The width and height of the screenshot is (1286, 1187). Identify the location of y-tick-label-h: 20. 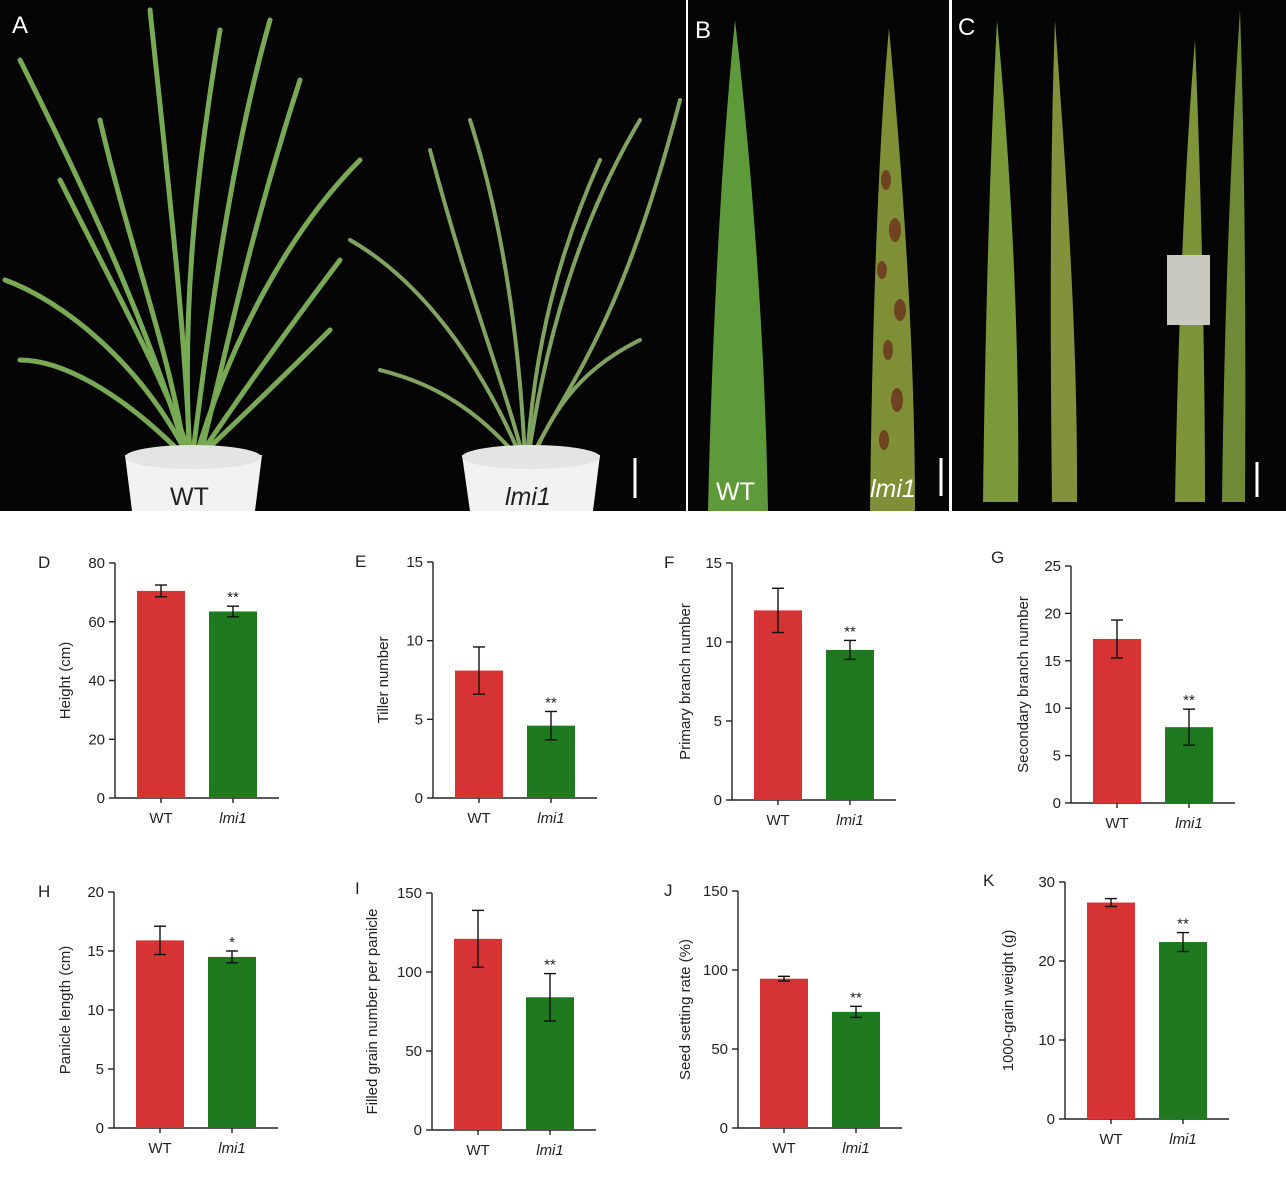
(95, 892).